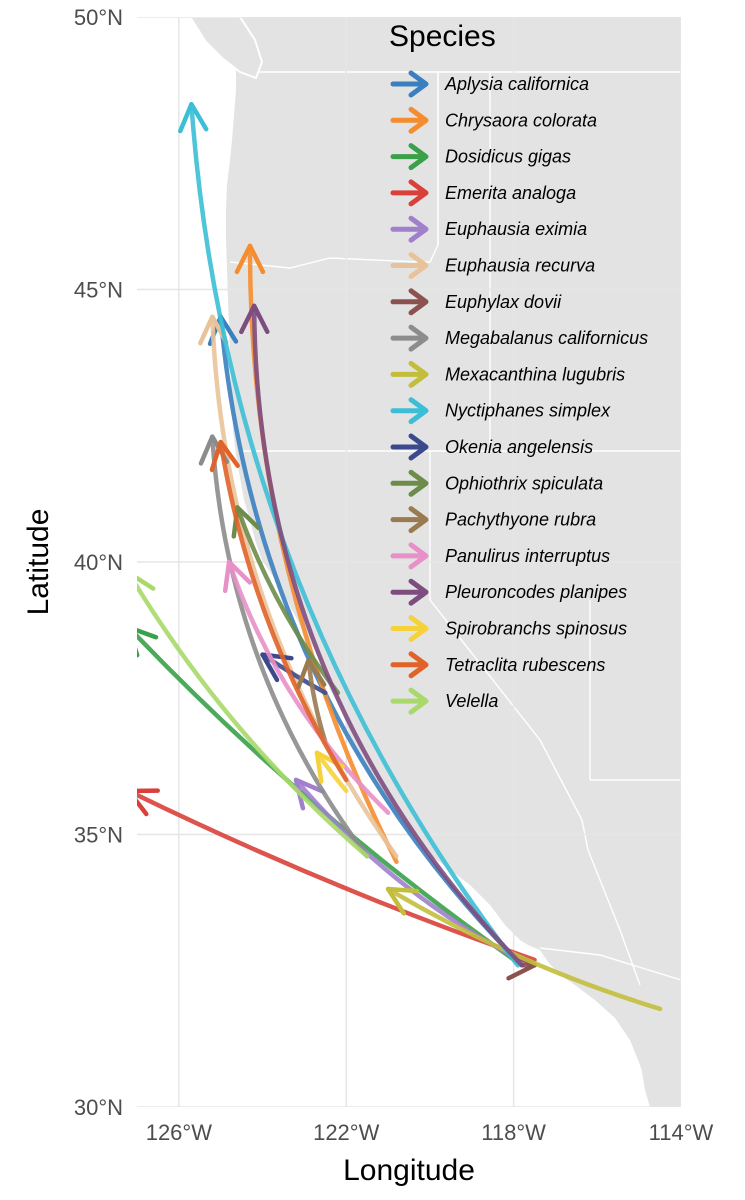  Describe the element at coordinates (528, 411) in the screenshot. I see `legend-label: Nyctiphanes simplex` at that location.